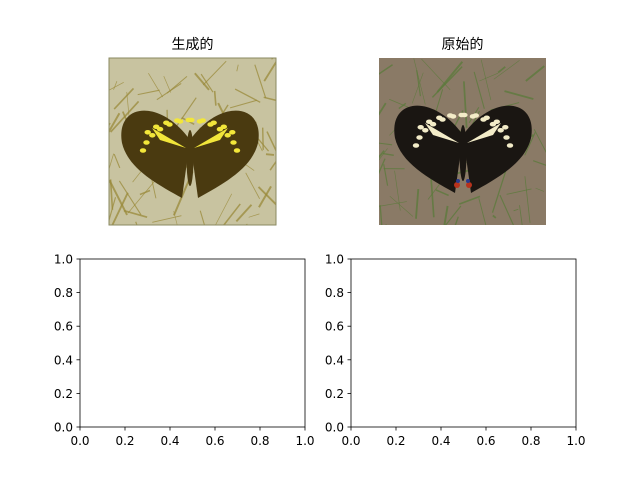 The image size is (640, 480). I want to click on axes-frame, so click(192, 343).